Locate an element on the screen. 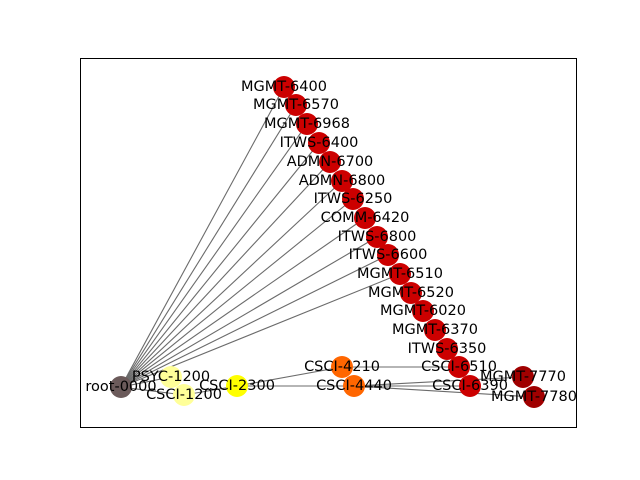 The image size is (640, 480). node-label-psyc-1200: PSYC-1200 is located at coordinates (171, 377).